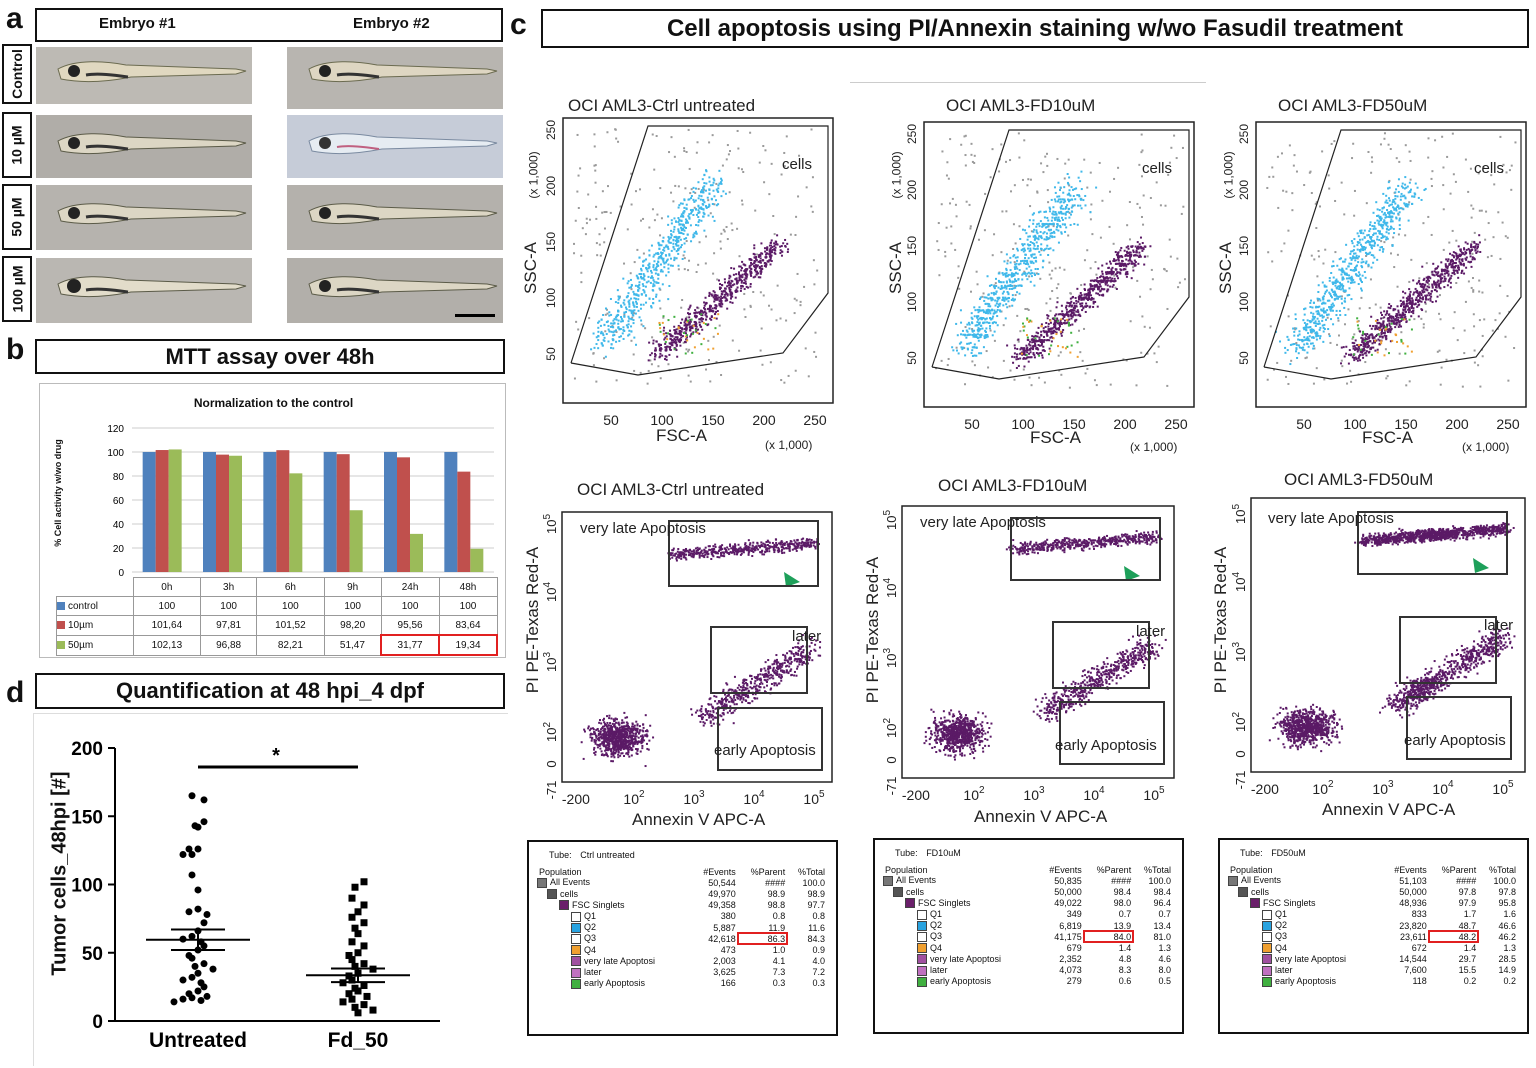  What do you see at coordinates (691, 319) in the screenshot?
I see `fsc-event-accent` at bounding box center [691, 319].